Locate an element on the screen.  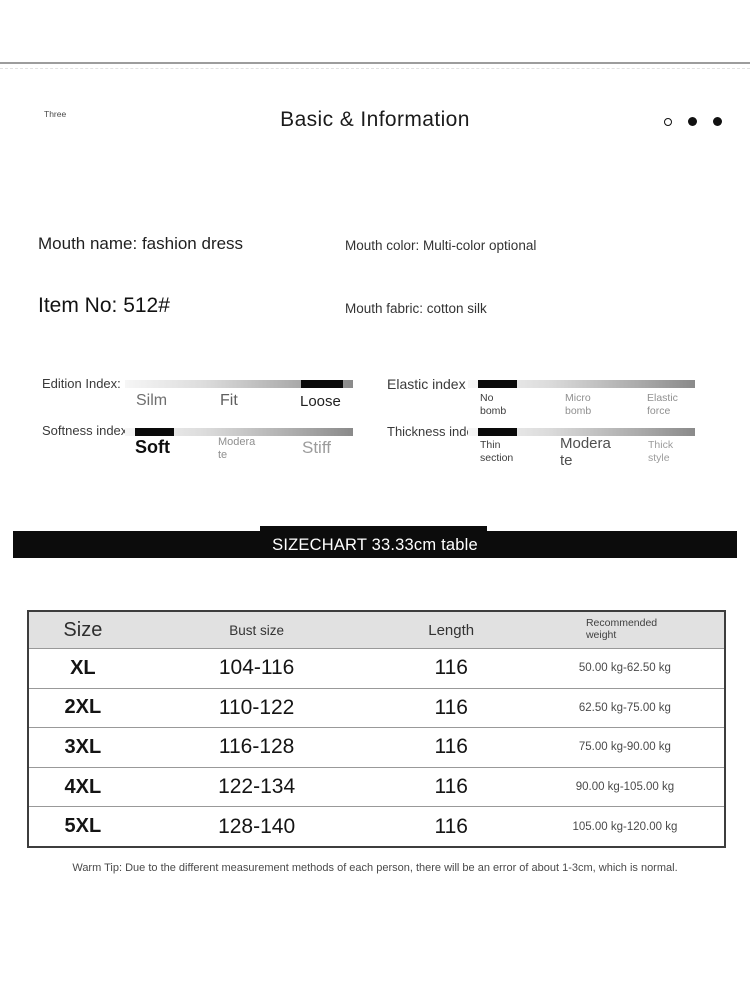
product-color: Mouth color: Multi-color optional is located at coordinates (441, 245).